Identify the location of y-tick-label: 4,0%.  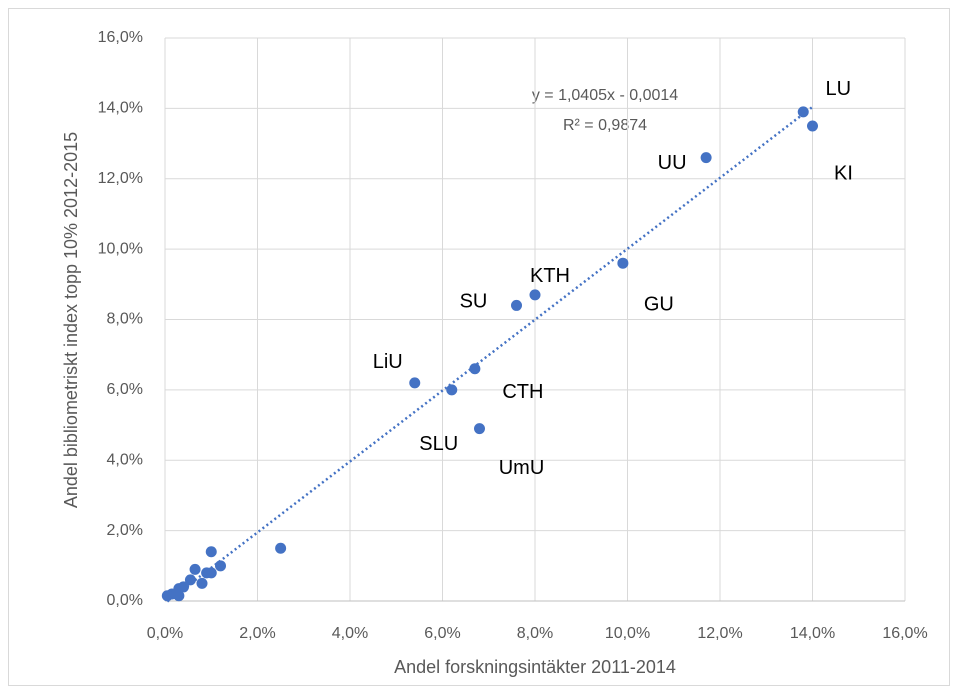
(125, 459).